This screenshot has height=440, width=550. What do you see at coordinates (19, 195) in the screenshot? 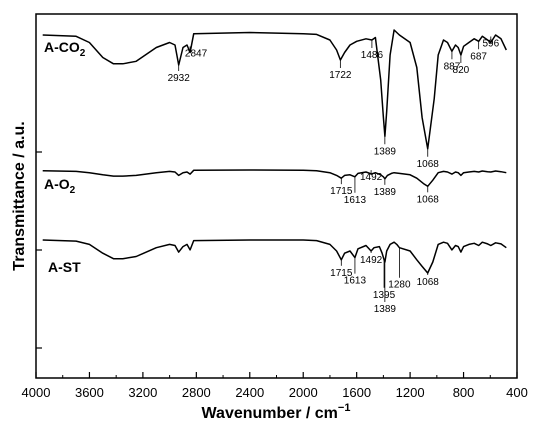
I see `y-axis-title: Transmittance / a.u.` at bounding box center [19, 195].